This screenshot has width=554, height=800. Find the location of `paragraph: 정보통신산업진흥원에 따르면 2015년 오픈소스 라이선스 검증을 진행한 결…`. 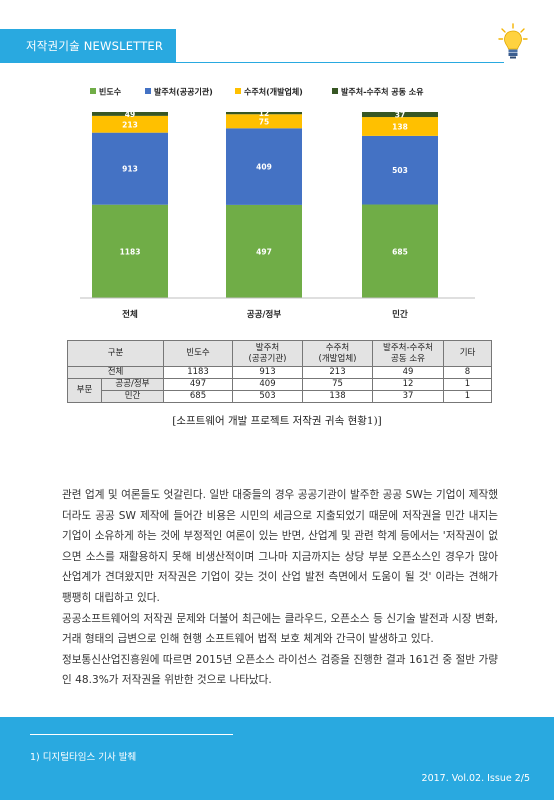

paragraph: 정보통신산업진흥원에 따르면 2015년 오픈소스 라이선스 검증을 진행한 결… is located at coordinates (280, 670).